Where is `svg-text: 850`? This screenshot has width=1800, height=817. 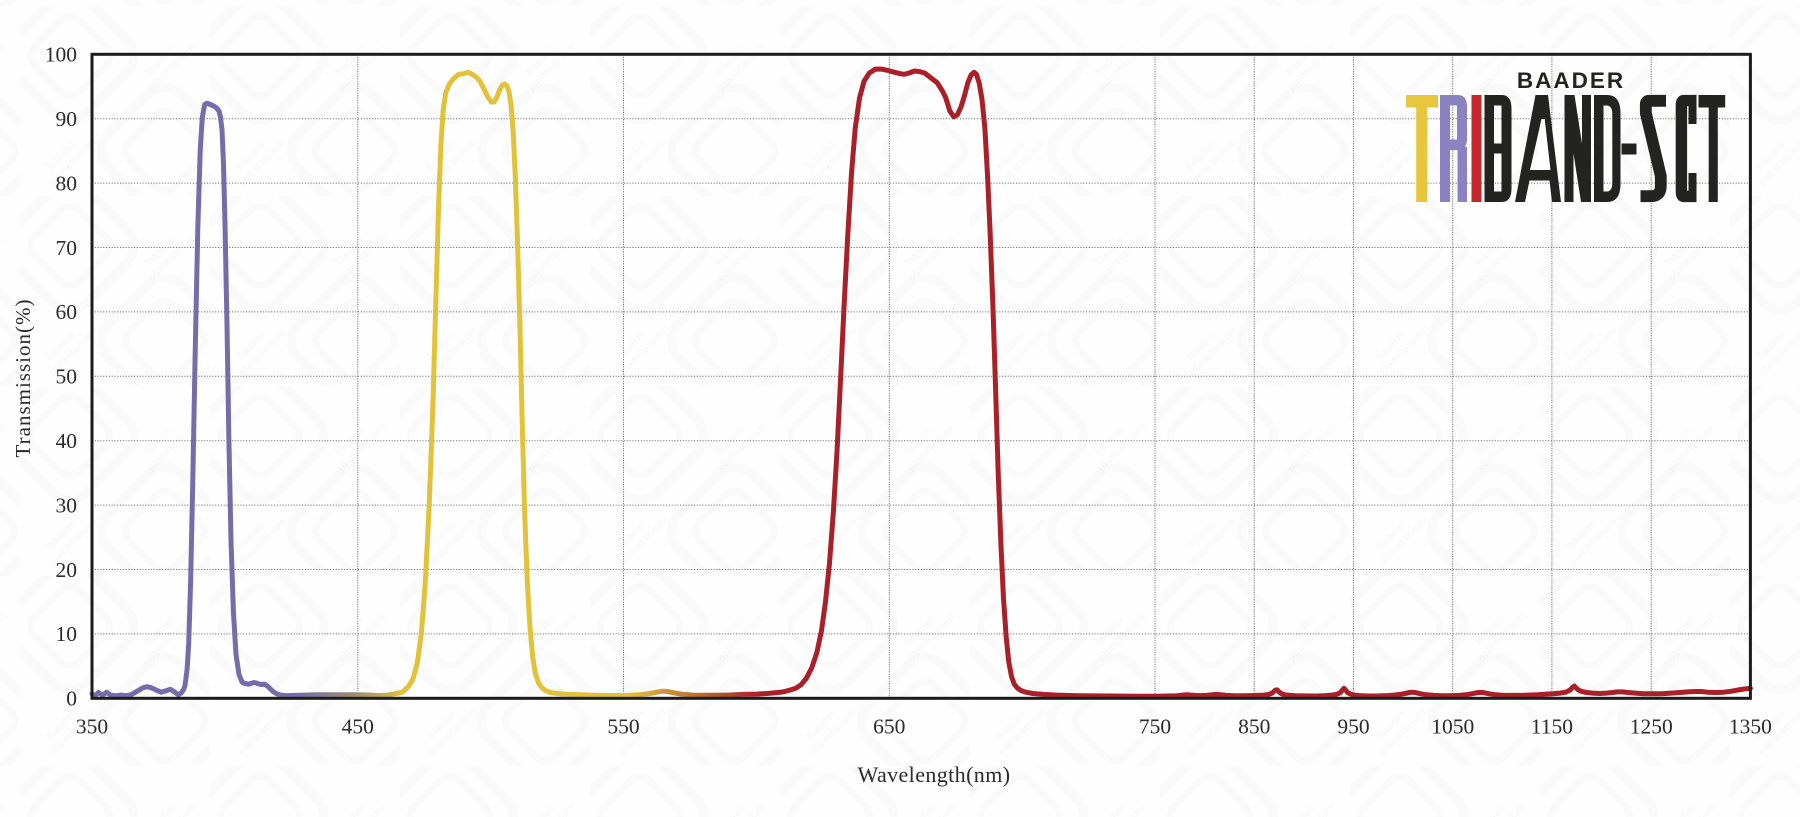 svg-text: 850 is located at coordinates (1254, 727).